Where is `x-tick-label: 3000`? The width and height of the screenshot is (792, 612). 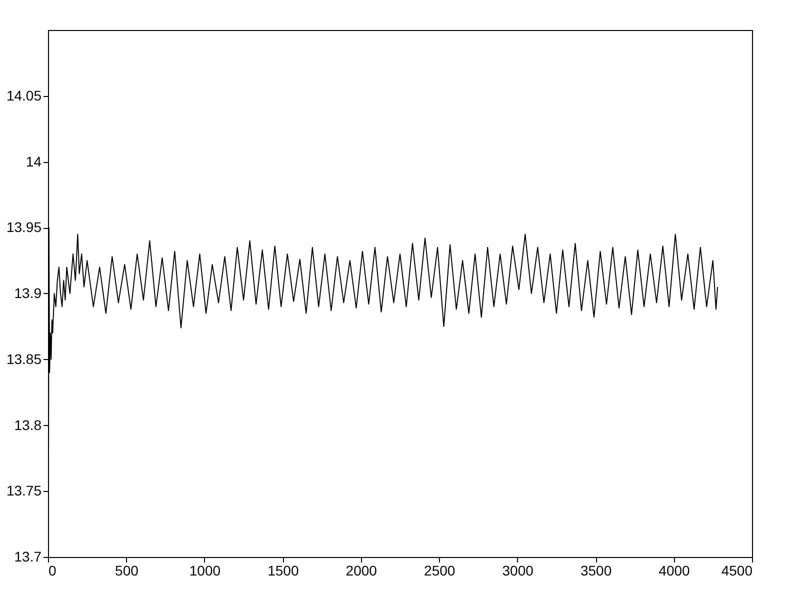 x-tick-label: 3000 is located at coordinates (518, 570).